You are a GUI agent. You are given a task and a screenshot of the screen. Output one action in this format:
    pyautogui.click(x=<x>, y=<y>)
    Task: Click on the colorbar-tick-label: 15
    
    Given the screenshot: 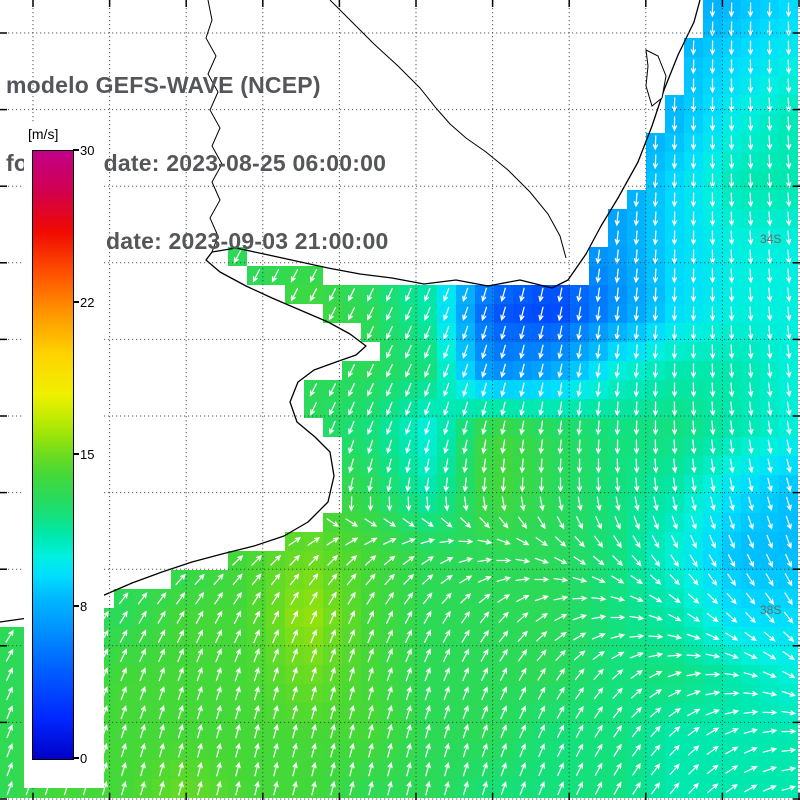 What is the action you would take?
    pyautogui.click(x=87, y=454)
    